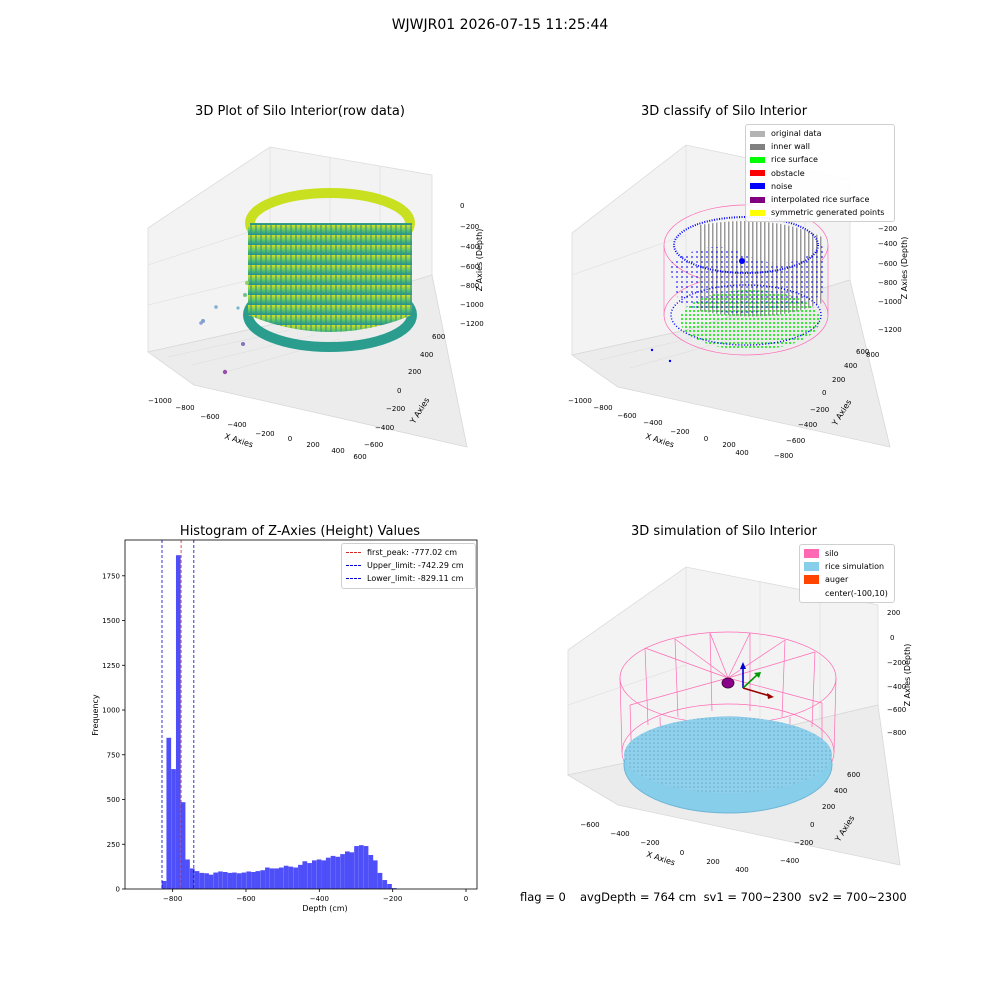 The height and width of the screenshot is (1000, 1000). Describe the element at coordinates (660, 859) in the screenshot. I see `panel4-xlabel: X Axies` at that location.